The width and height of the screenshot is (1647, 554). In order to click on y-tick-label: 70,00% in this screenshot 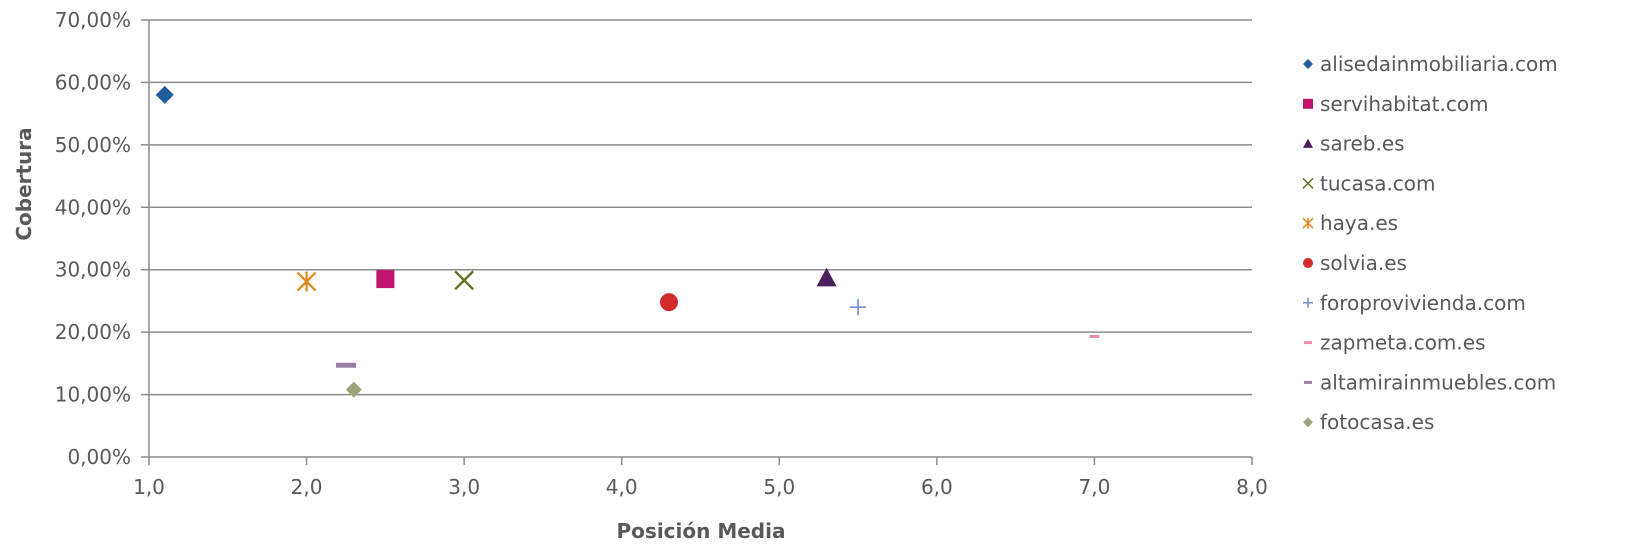, I will do `click(93, 20)`.